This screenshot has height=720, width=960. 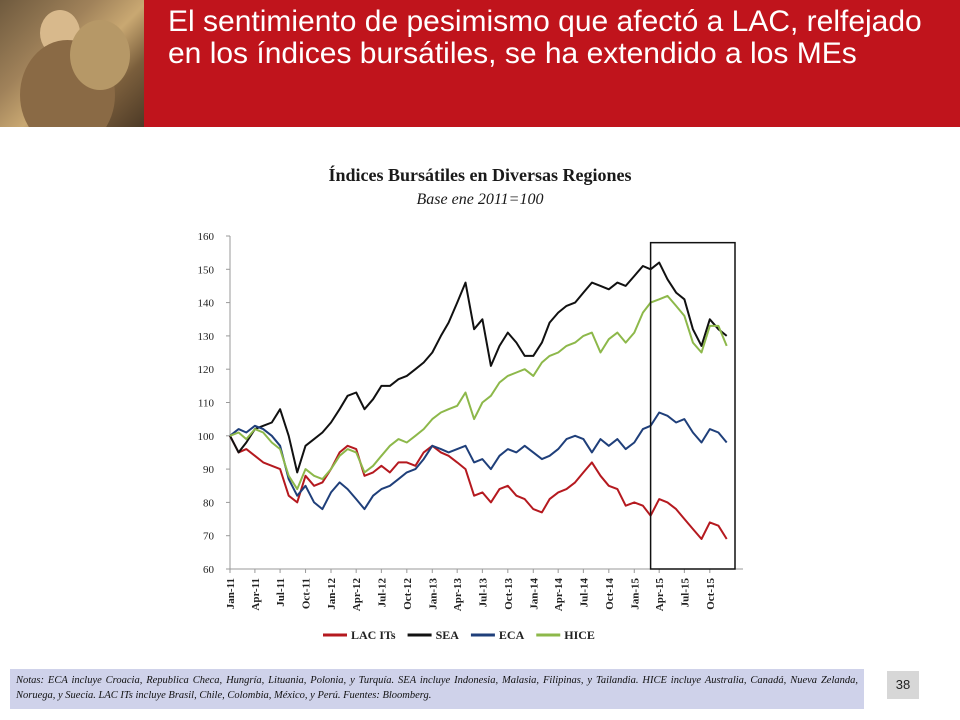 I want to click on x-tick-label: Jul-11, so click(x=281, y=592).